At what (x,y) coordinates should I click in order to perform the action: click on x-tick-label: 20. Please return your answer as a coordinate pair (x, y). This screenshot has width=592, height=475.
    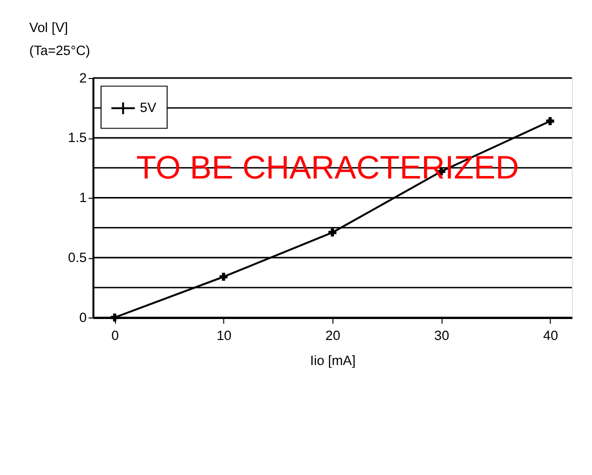
    Looking at the image, I should click on (332, 336).